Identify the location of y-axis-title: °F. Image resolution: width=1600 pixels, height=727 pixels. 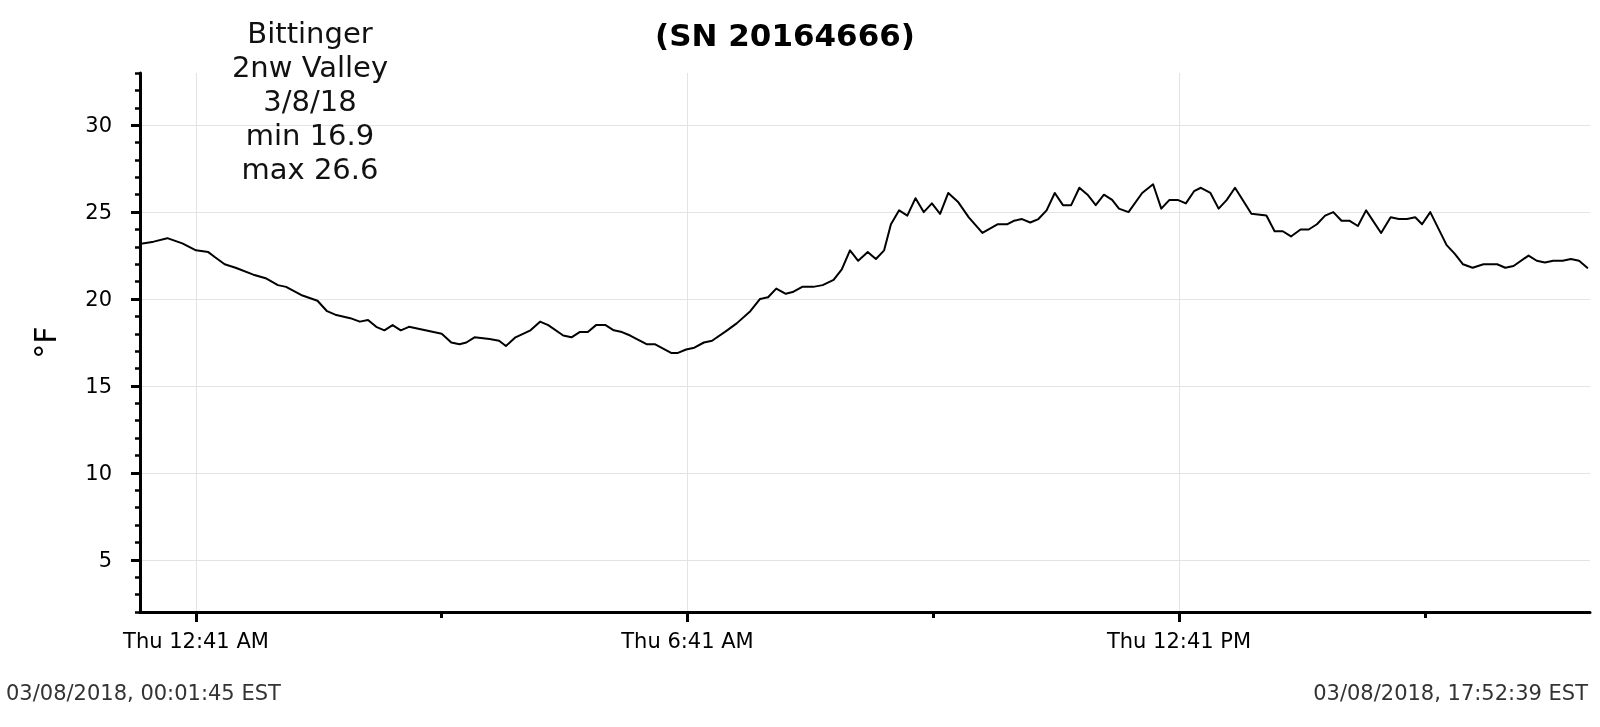
(45, 342).